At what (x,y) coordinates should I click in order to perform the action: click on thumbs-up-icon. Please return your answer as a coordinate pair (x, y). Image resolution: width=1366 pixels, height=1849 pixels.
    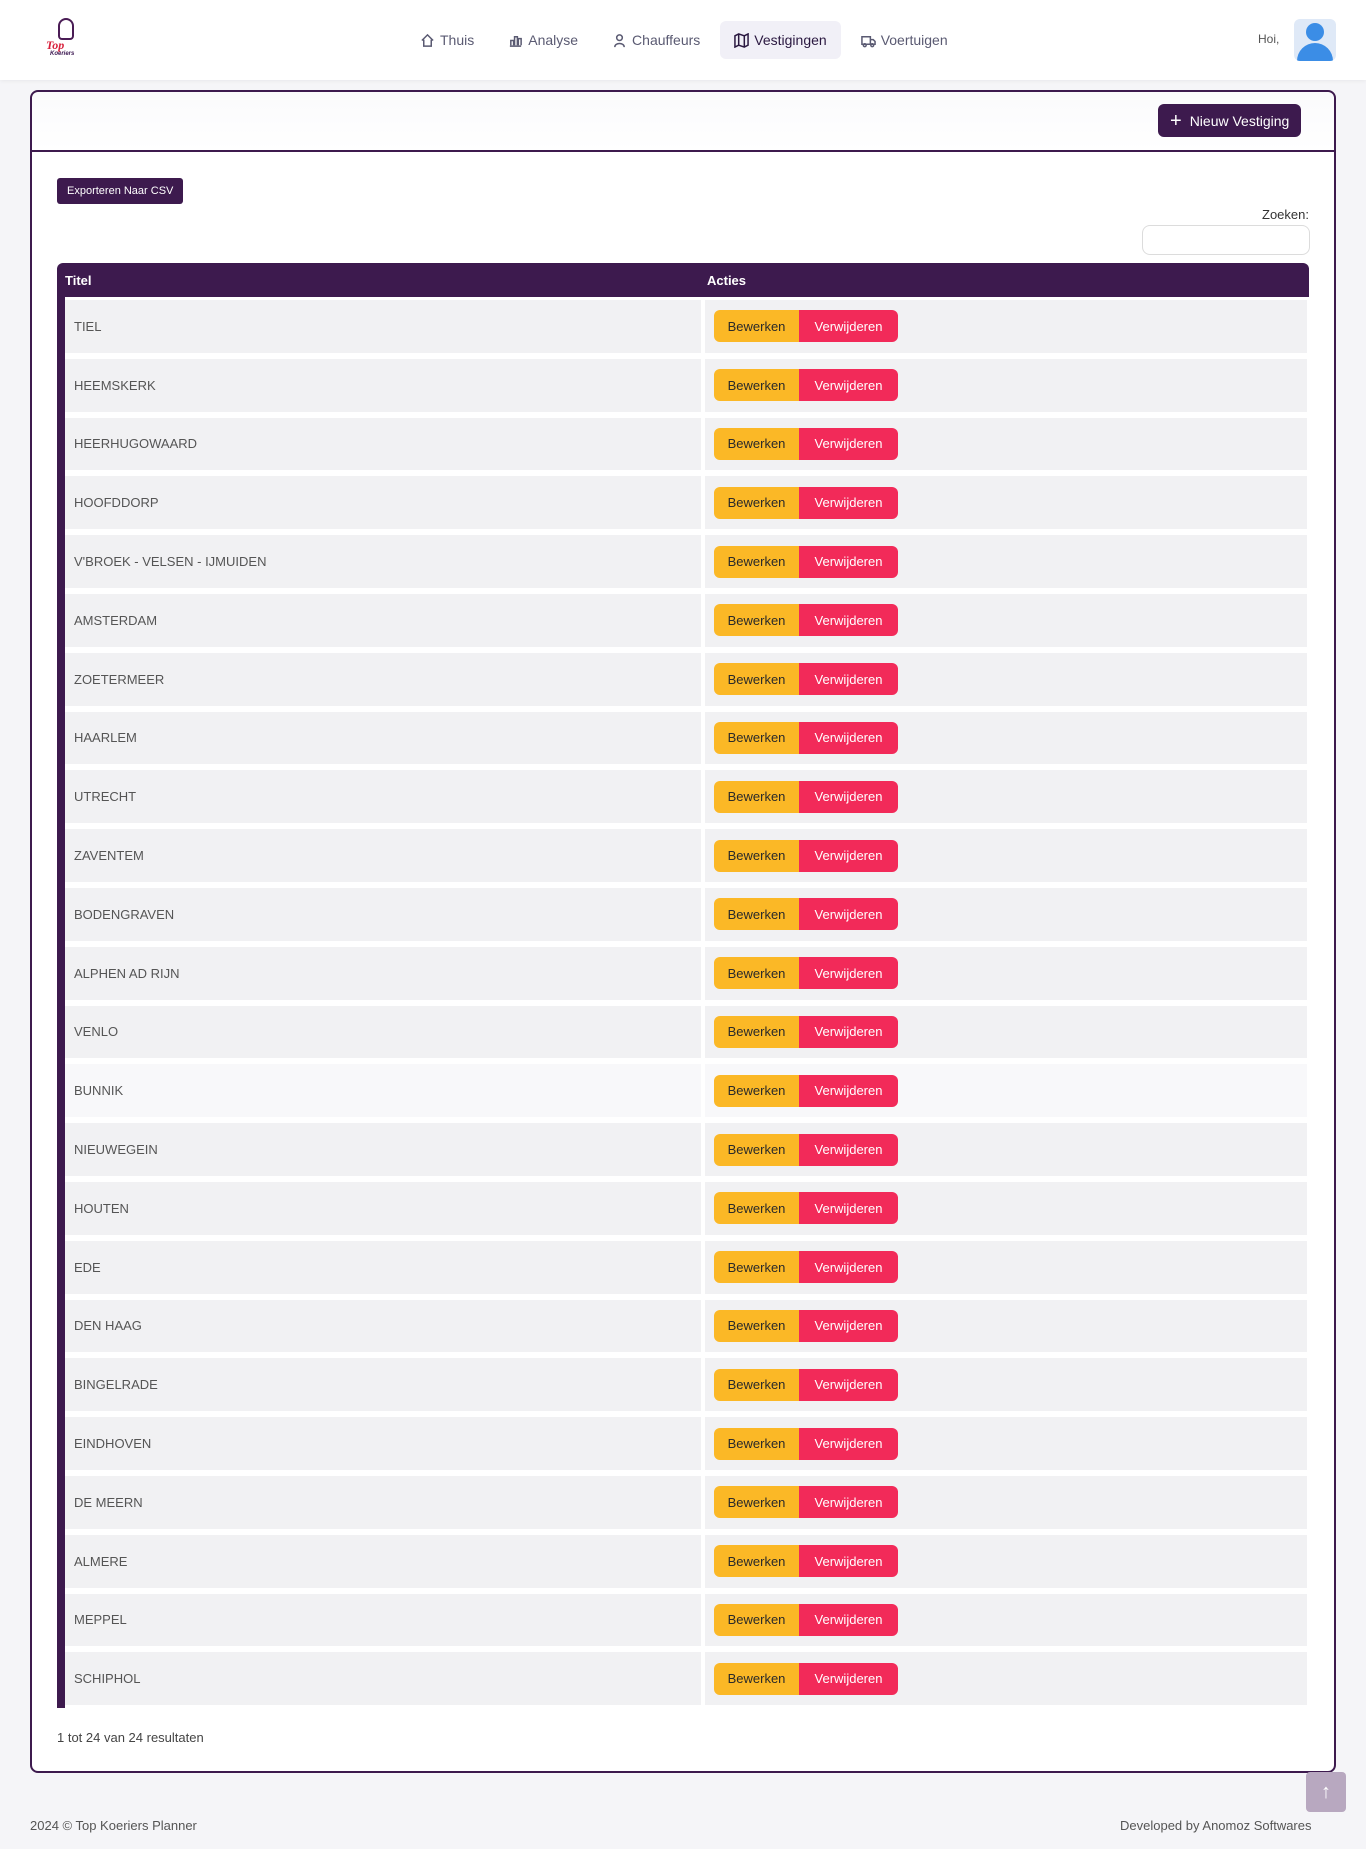
    Looking at the image, I should click on (66, 29).